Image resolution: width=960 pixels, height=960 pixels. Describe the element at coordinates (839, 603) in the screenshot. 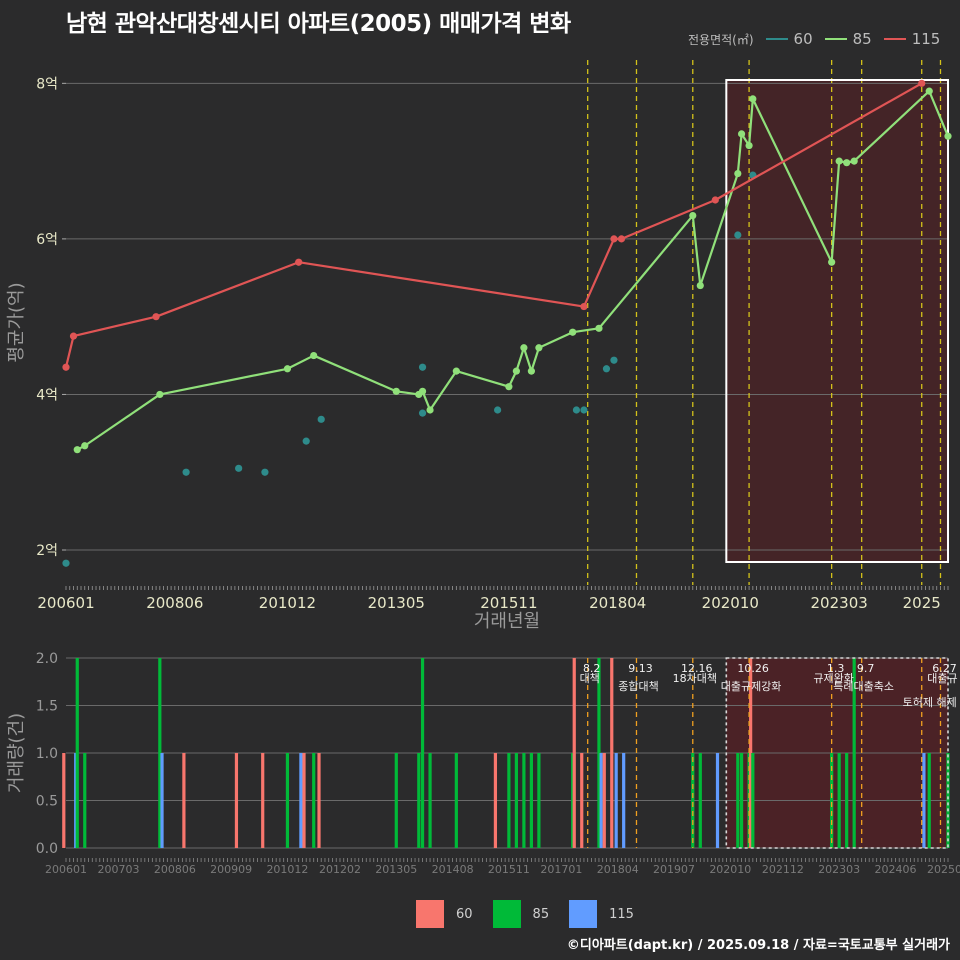

I see `x-tick-label: 202303` at that location.